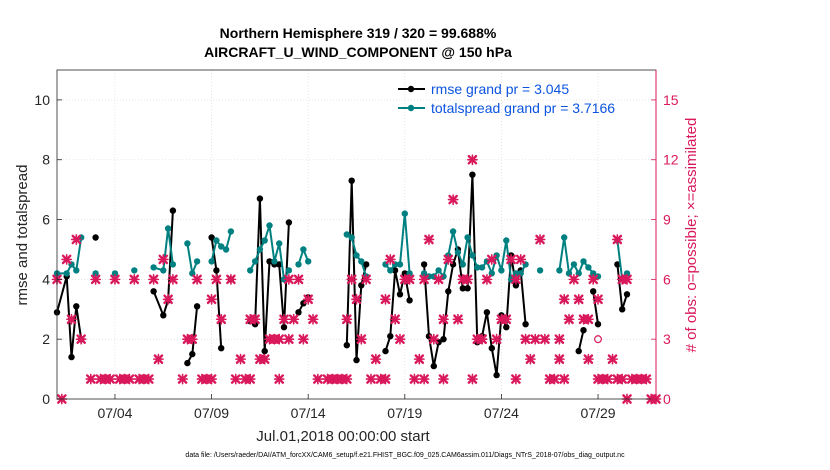 The height and width of the screenshot is (470, 830). What do you see at coordinates (114, 413) in the screenshot?
I see `x-tick-label: 07/04` at bounding box center [114, 413].